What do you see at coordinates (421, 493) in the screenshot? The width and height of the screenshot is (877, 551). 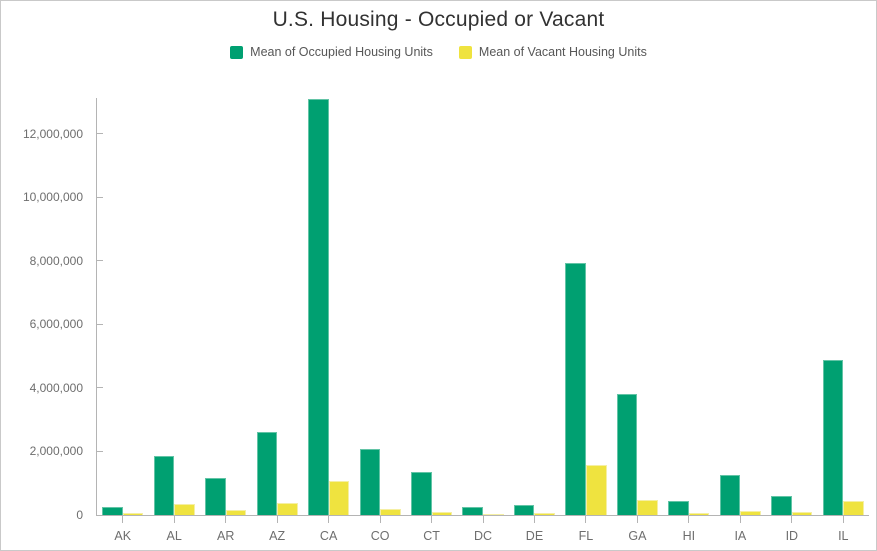 I see `bar-occupied-ct` at bounding box center [421, 493].